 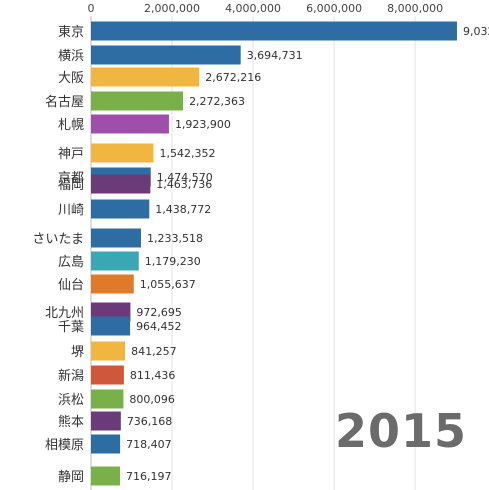 I want to click on category-label: 京都, so click(x=71, y=178).